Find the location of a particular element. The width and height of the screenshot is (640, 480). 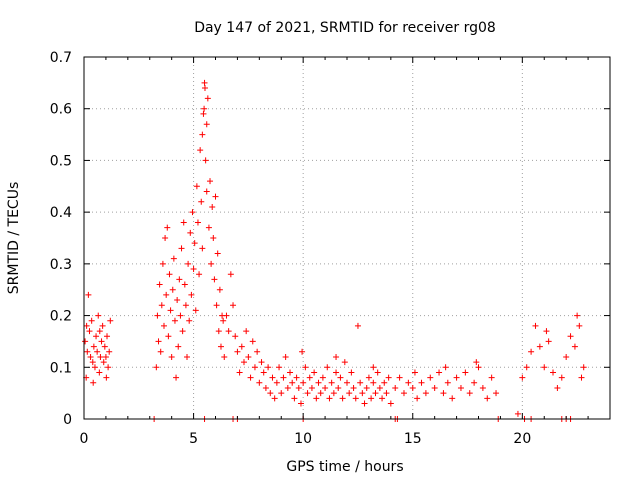

y-tick-label: 0.2 is located at coordinates (61, 317).